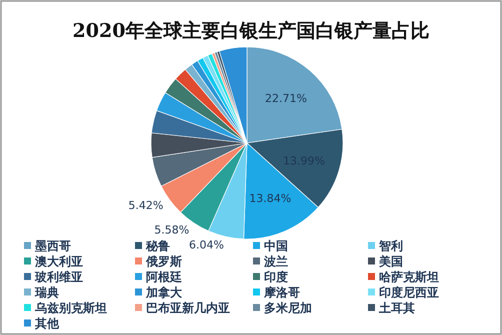 This screenshot has width=502, height=335. Describe the element at coordinates (58, 261) in the screenshot. I see `legend-label: 澳大利亚` at that location.